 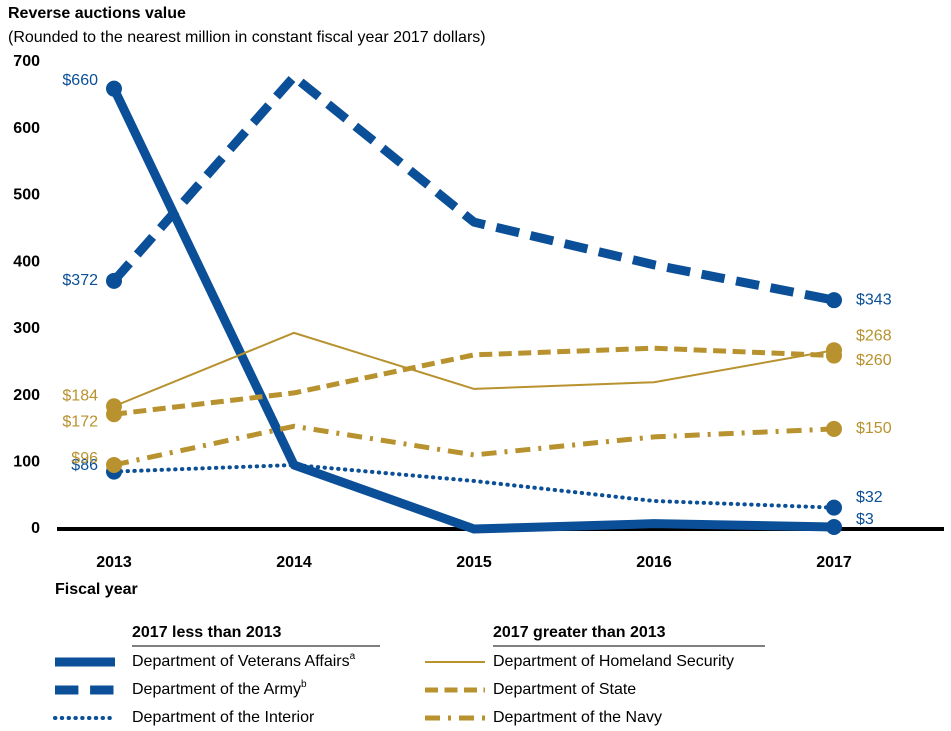 I want to click on legend-label: Department of Veterans Affairsa, so click(x=244, y=661).